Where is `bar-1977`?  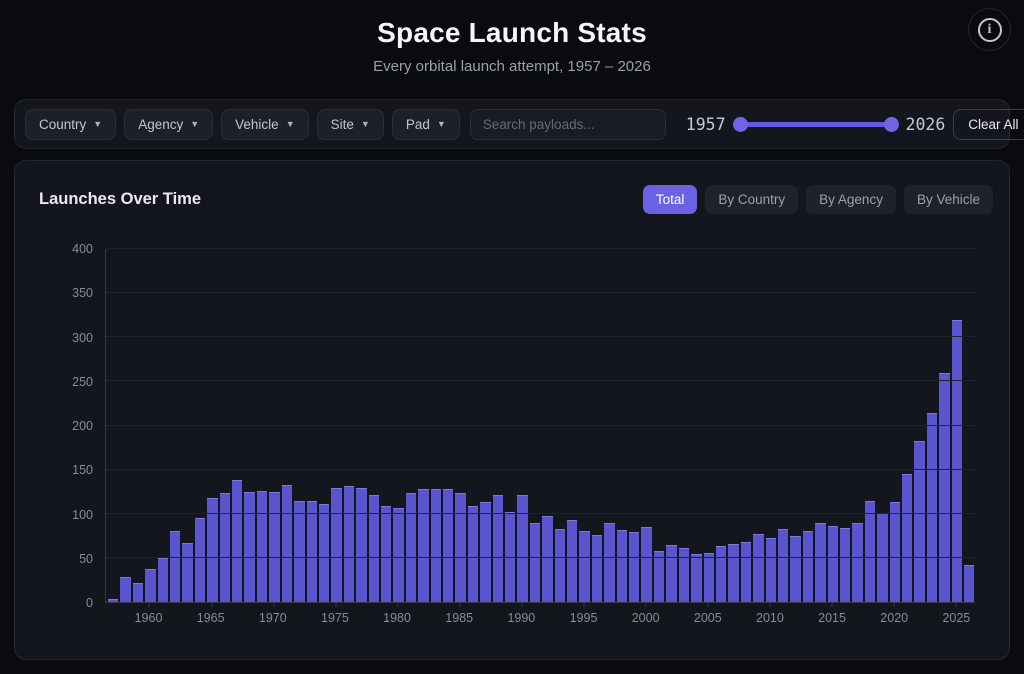 bar-1977 is located at coordinates (361, 545).